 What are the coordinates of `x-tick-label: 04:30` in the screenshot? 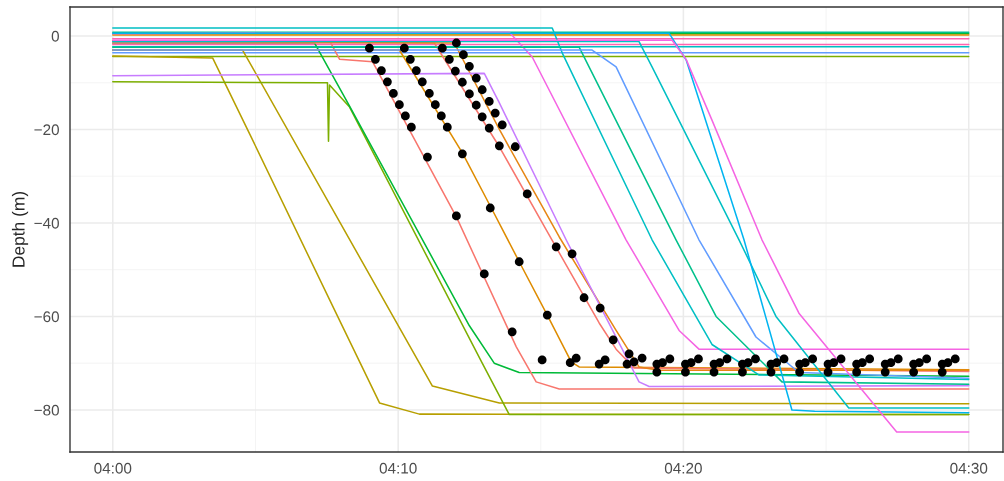 It's located at (969, 468).